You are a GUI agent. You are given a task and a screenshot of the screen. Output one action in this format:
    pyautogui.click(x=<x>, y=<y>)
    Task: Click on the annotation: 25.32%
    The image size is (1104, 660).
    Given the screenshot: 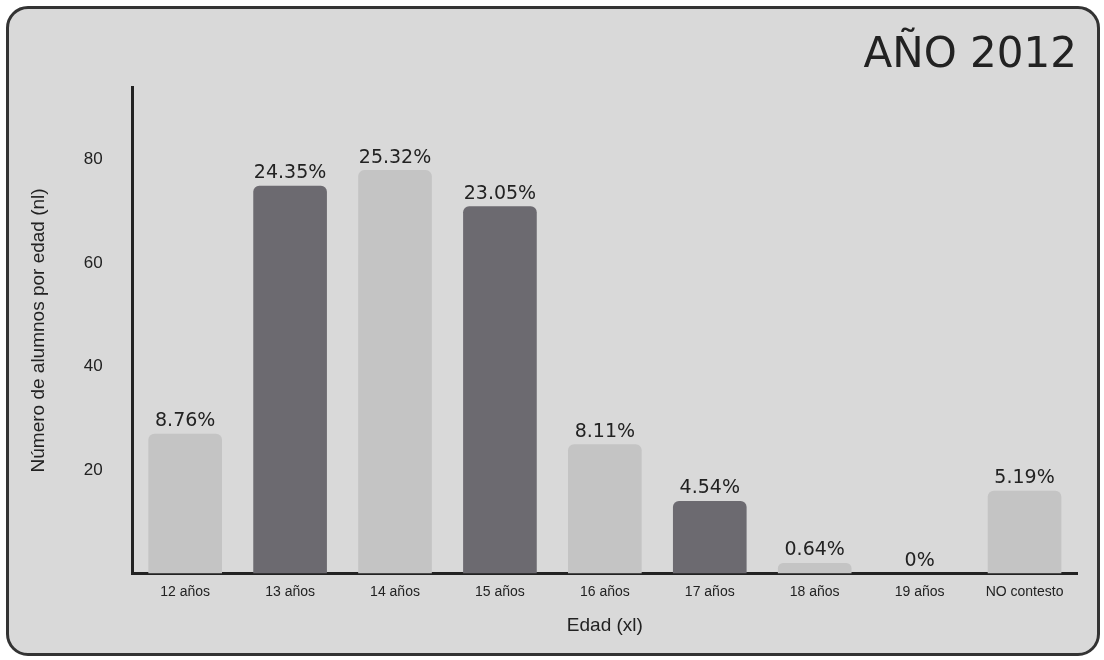 What is the action you would take?
    pyautogui.click(x=395, y=155)
    